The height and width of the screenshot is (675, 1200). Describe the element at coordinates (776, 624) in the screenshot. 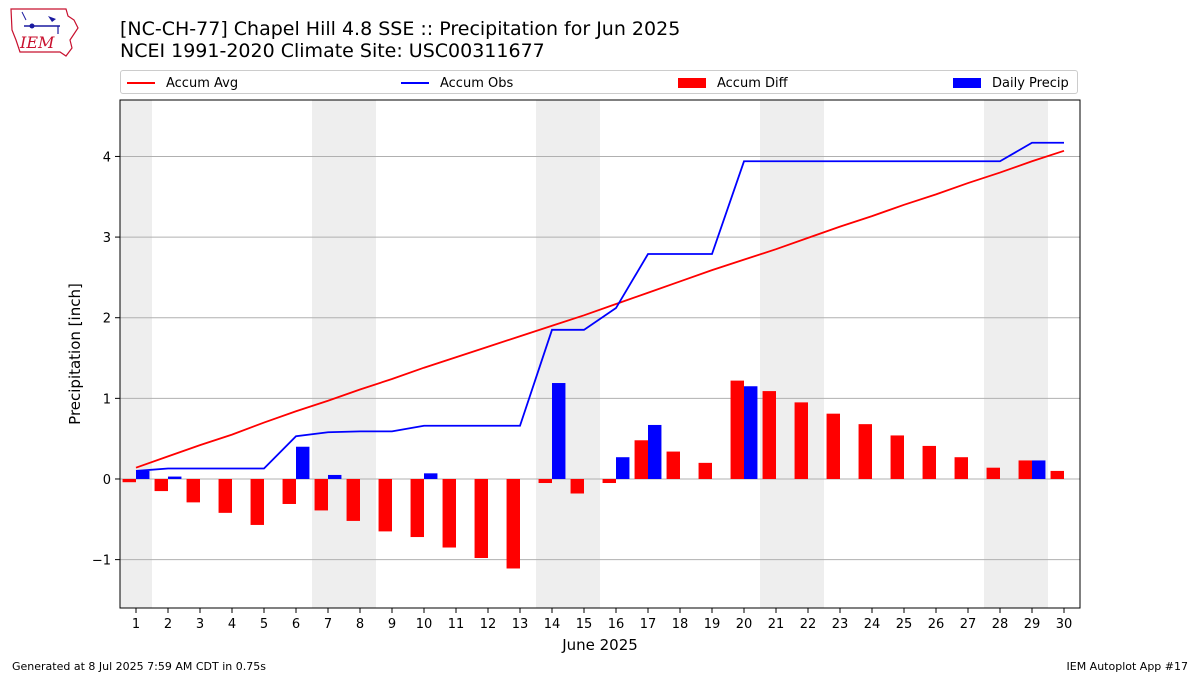

I see `x-tick-label: 21` at that location.